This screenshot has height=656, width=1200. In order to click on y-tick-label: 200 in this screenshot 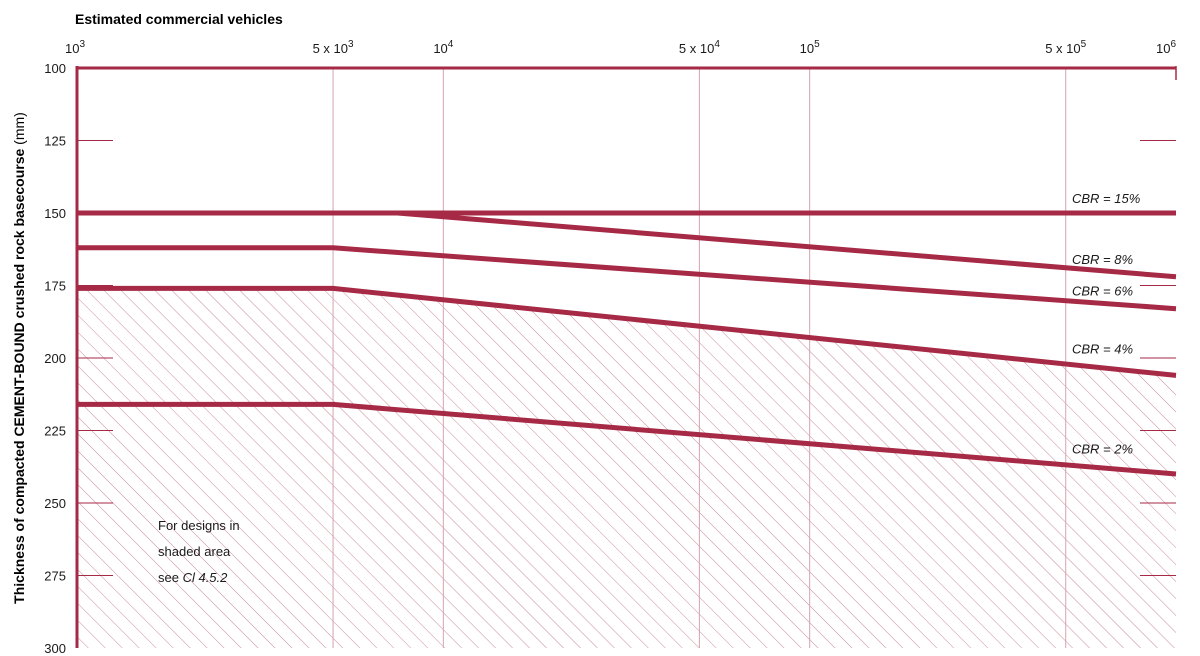, I will do `click(55, 358)`.